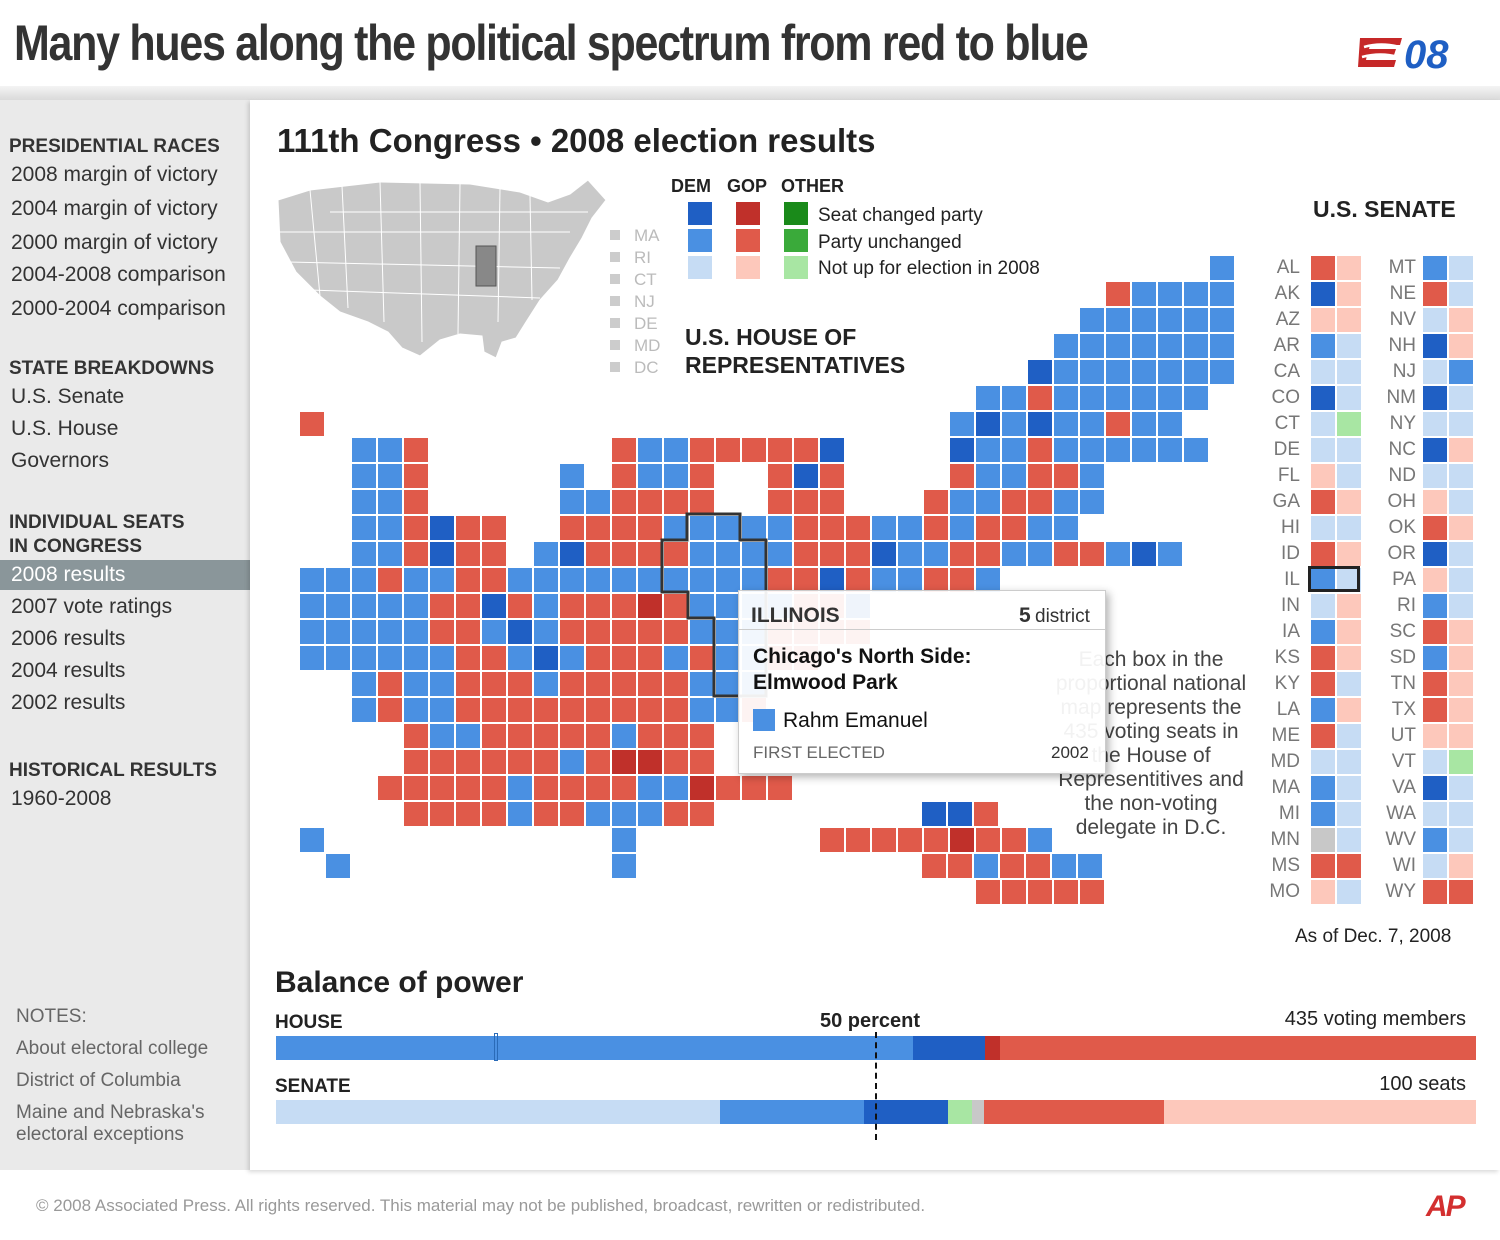  What do you see at coordinates (1284, 891) in the screenshot?
I see `senate-state-mo: MO` at bounding box center [1284, 891].